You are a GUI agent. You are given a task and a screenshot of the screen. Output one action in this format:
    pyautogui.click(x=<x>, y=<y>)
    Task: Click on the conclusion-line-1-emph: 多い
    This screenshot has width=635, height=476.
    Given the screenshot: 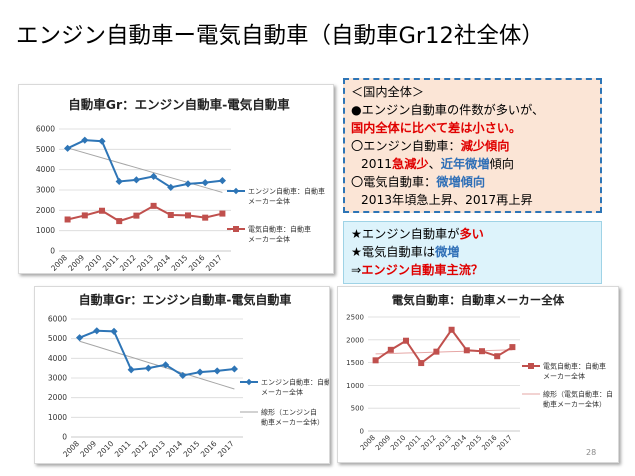 What is the action you would take?
    pyautogui.click(x=471, y=234)
    